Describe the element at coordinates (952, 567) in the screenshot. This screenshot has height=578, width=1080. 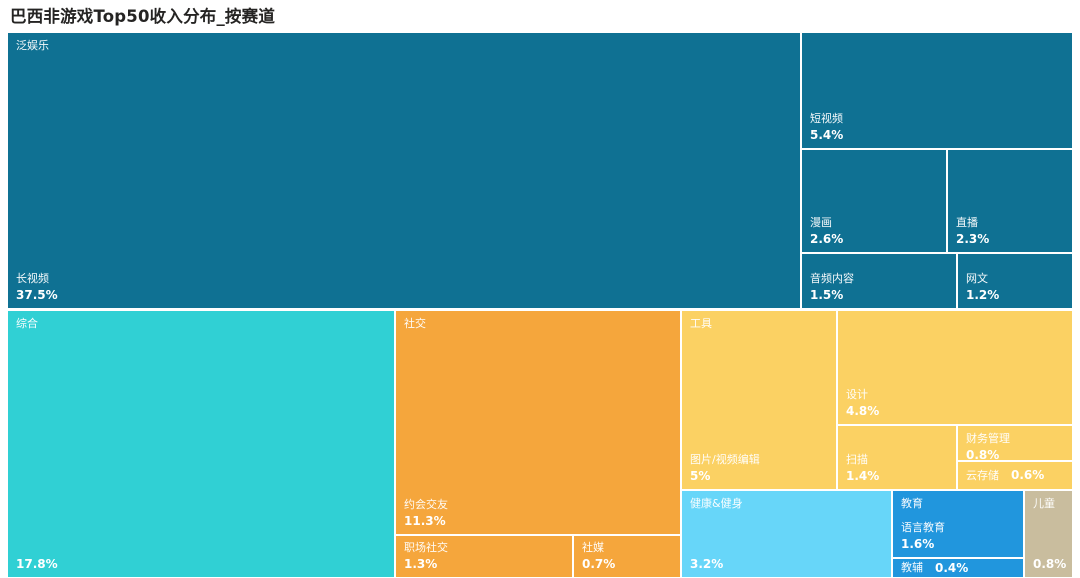
I see `treemap-node-value: 0.4%` at that location.